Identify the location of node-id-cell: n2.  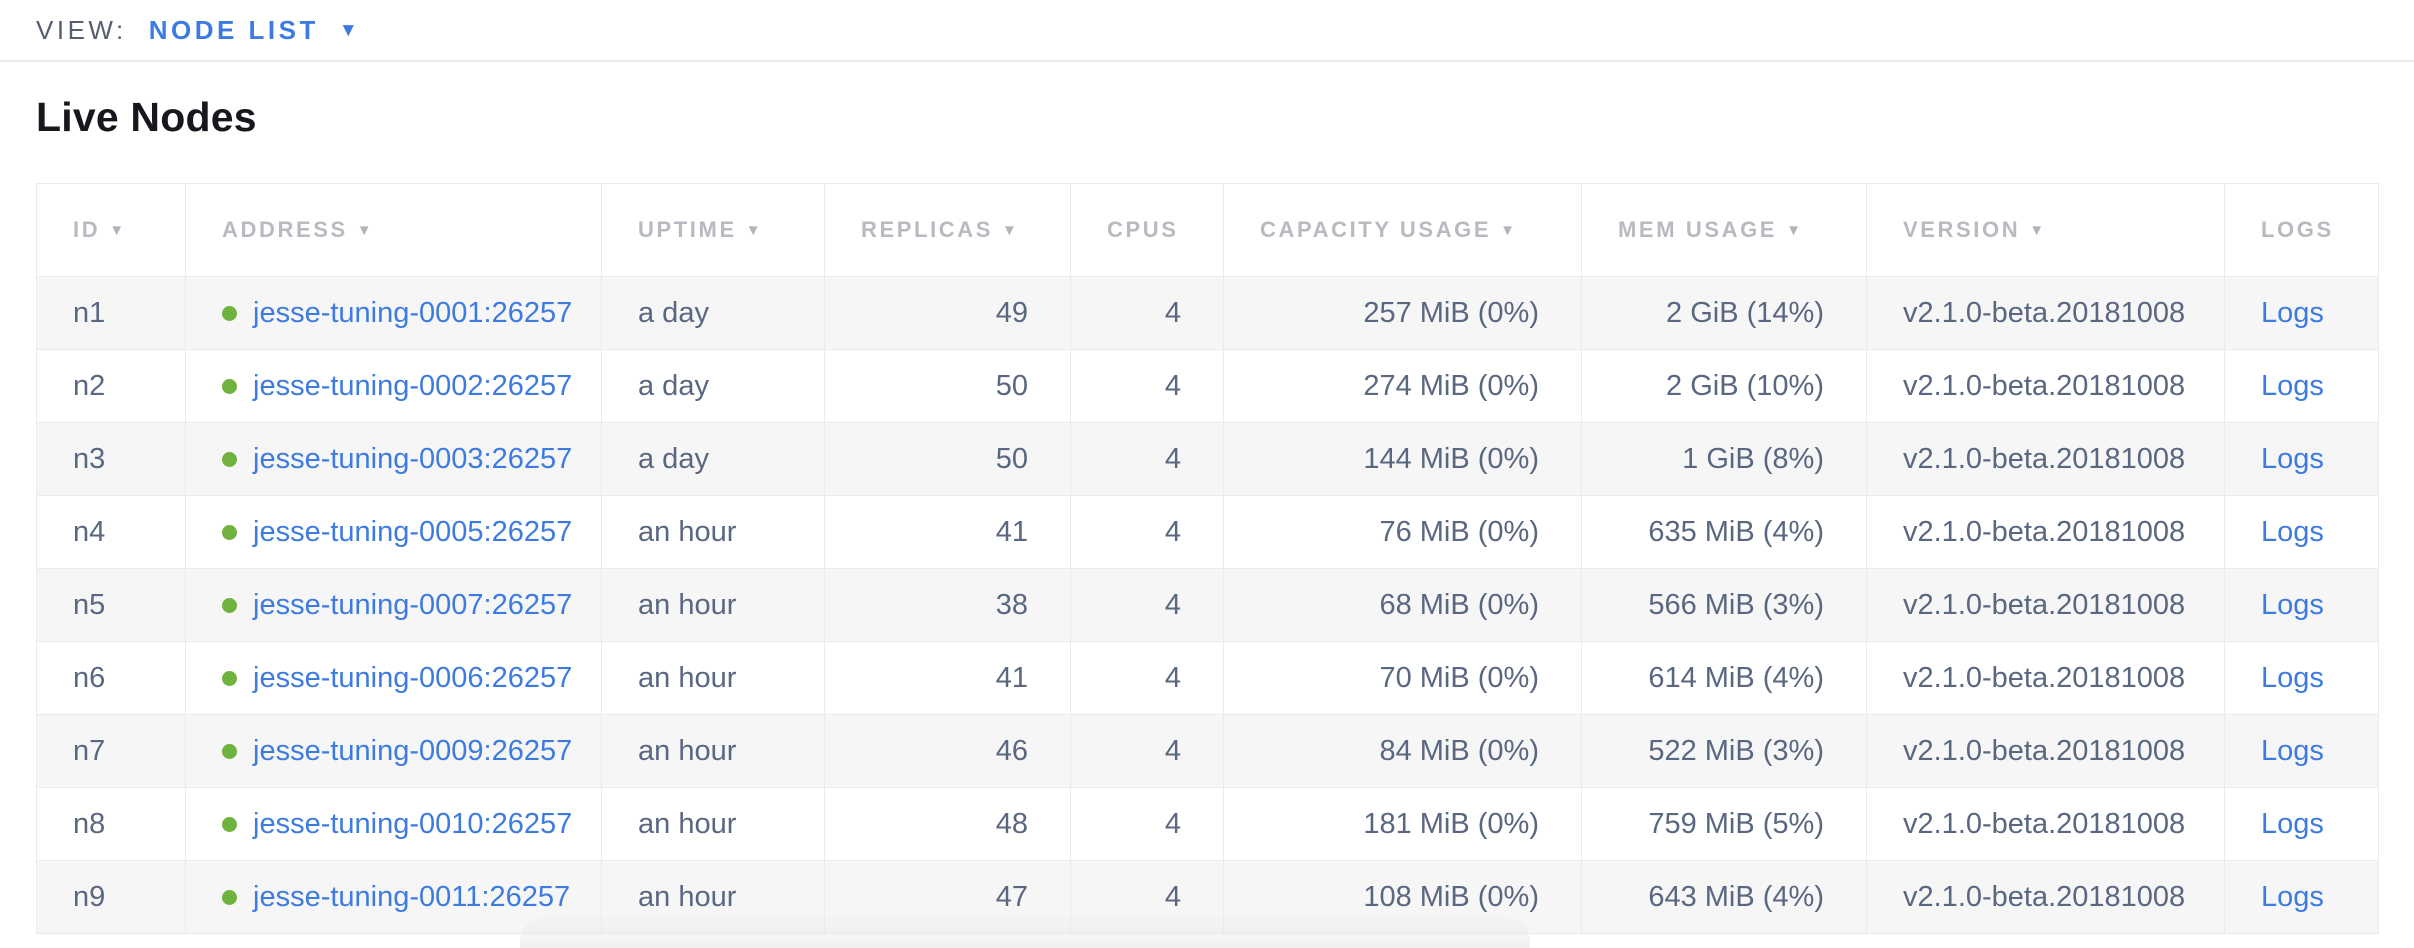
(111, 386).